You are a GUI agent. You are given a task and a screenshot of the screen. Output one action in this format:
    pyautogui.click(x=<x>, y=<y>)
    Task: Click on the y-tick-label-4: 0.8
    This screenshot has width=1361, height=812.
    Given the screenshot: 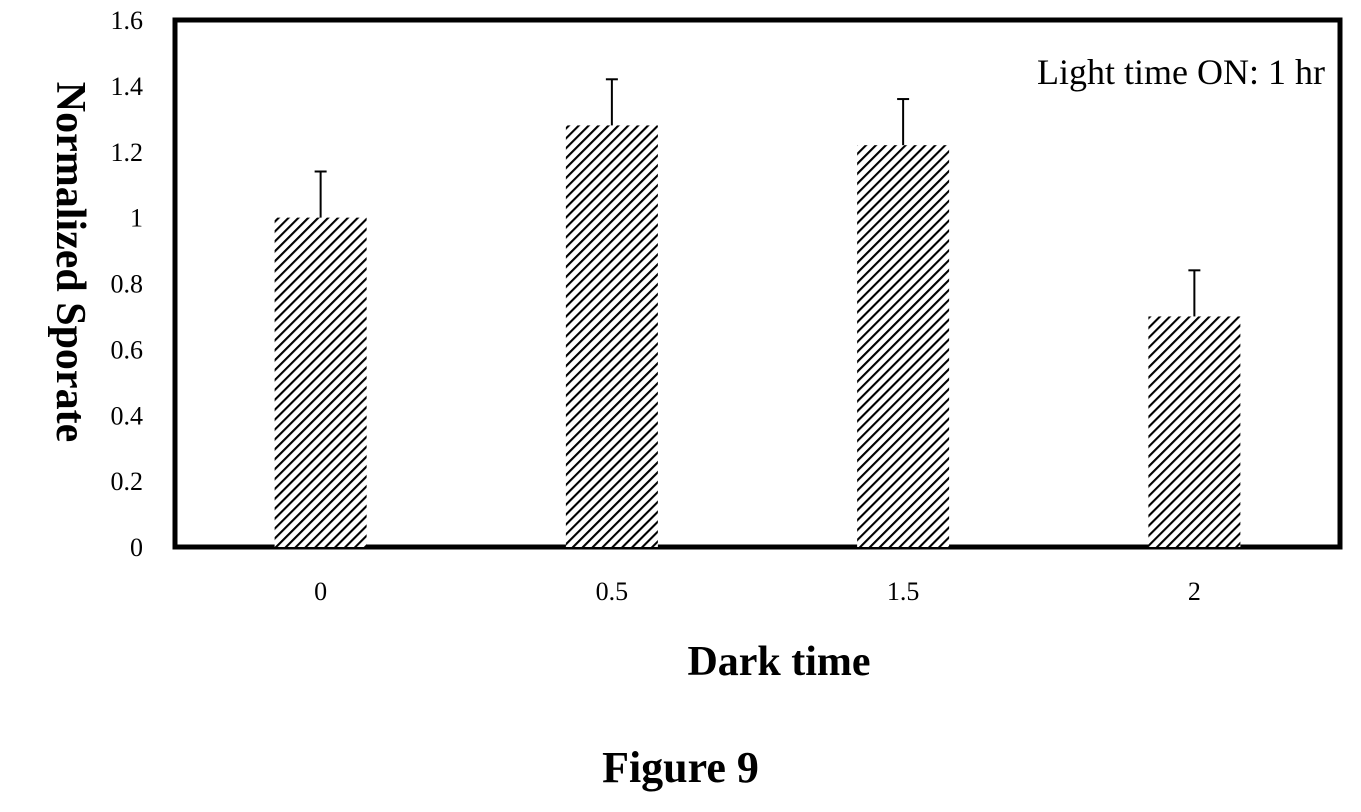 What is the action you would take?
    pyautogui.click(x=127, y=284)
    